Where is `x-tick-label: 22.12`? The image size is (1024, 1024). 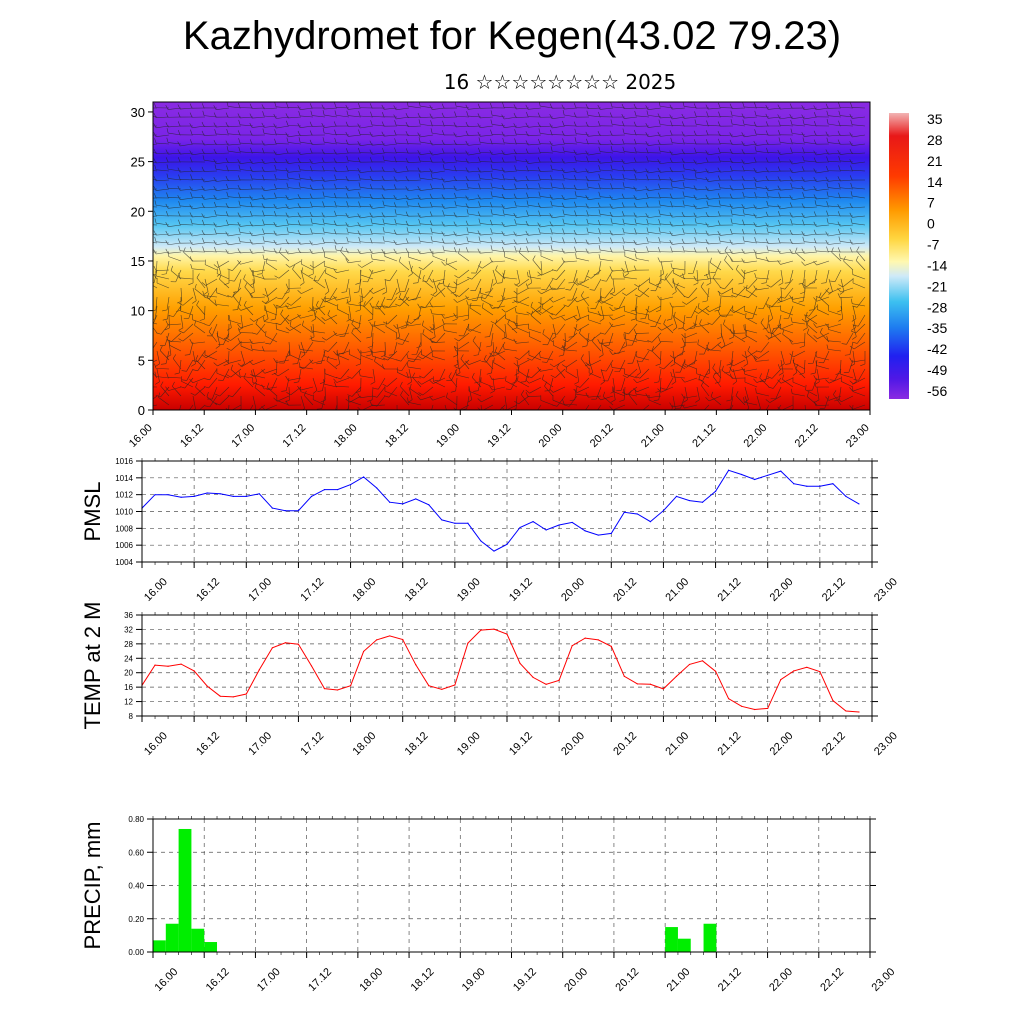 x-tick-label: 22.12 is located at coordinates (807, 436).